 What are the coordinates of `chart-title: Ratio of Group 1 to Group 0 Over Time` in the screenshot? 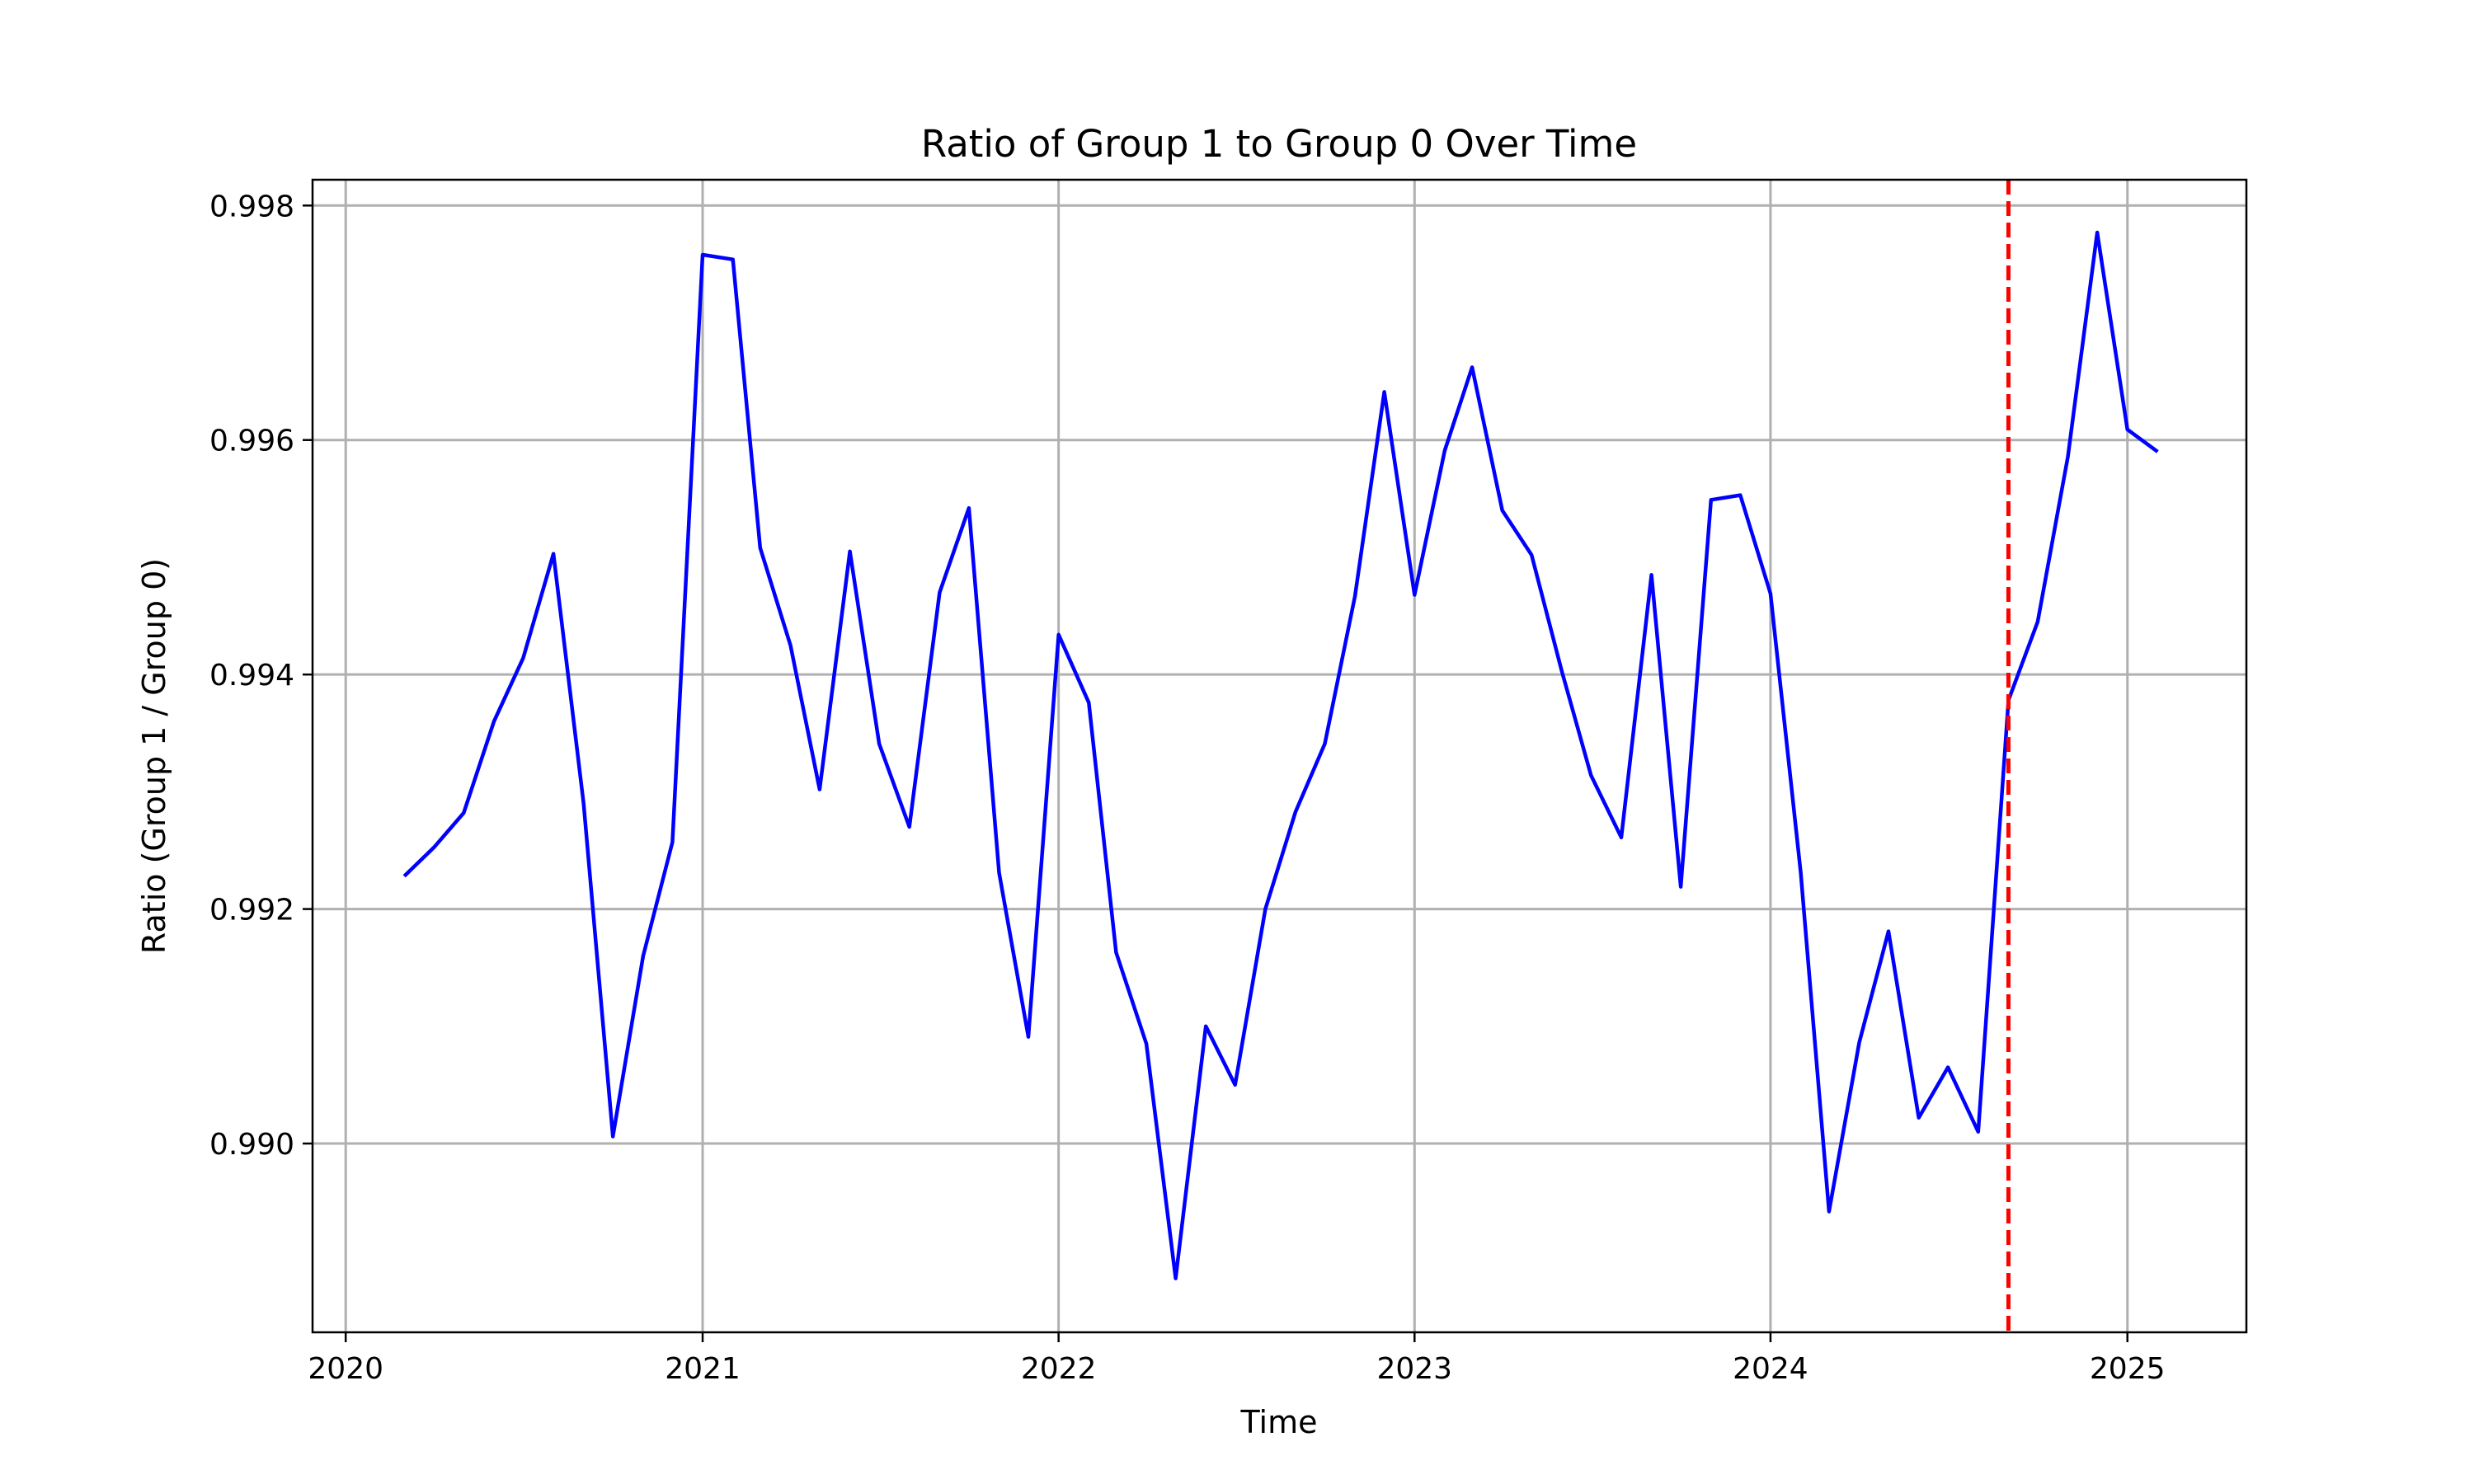 It's located at (1279, 144).